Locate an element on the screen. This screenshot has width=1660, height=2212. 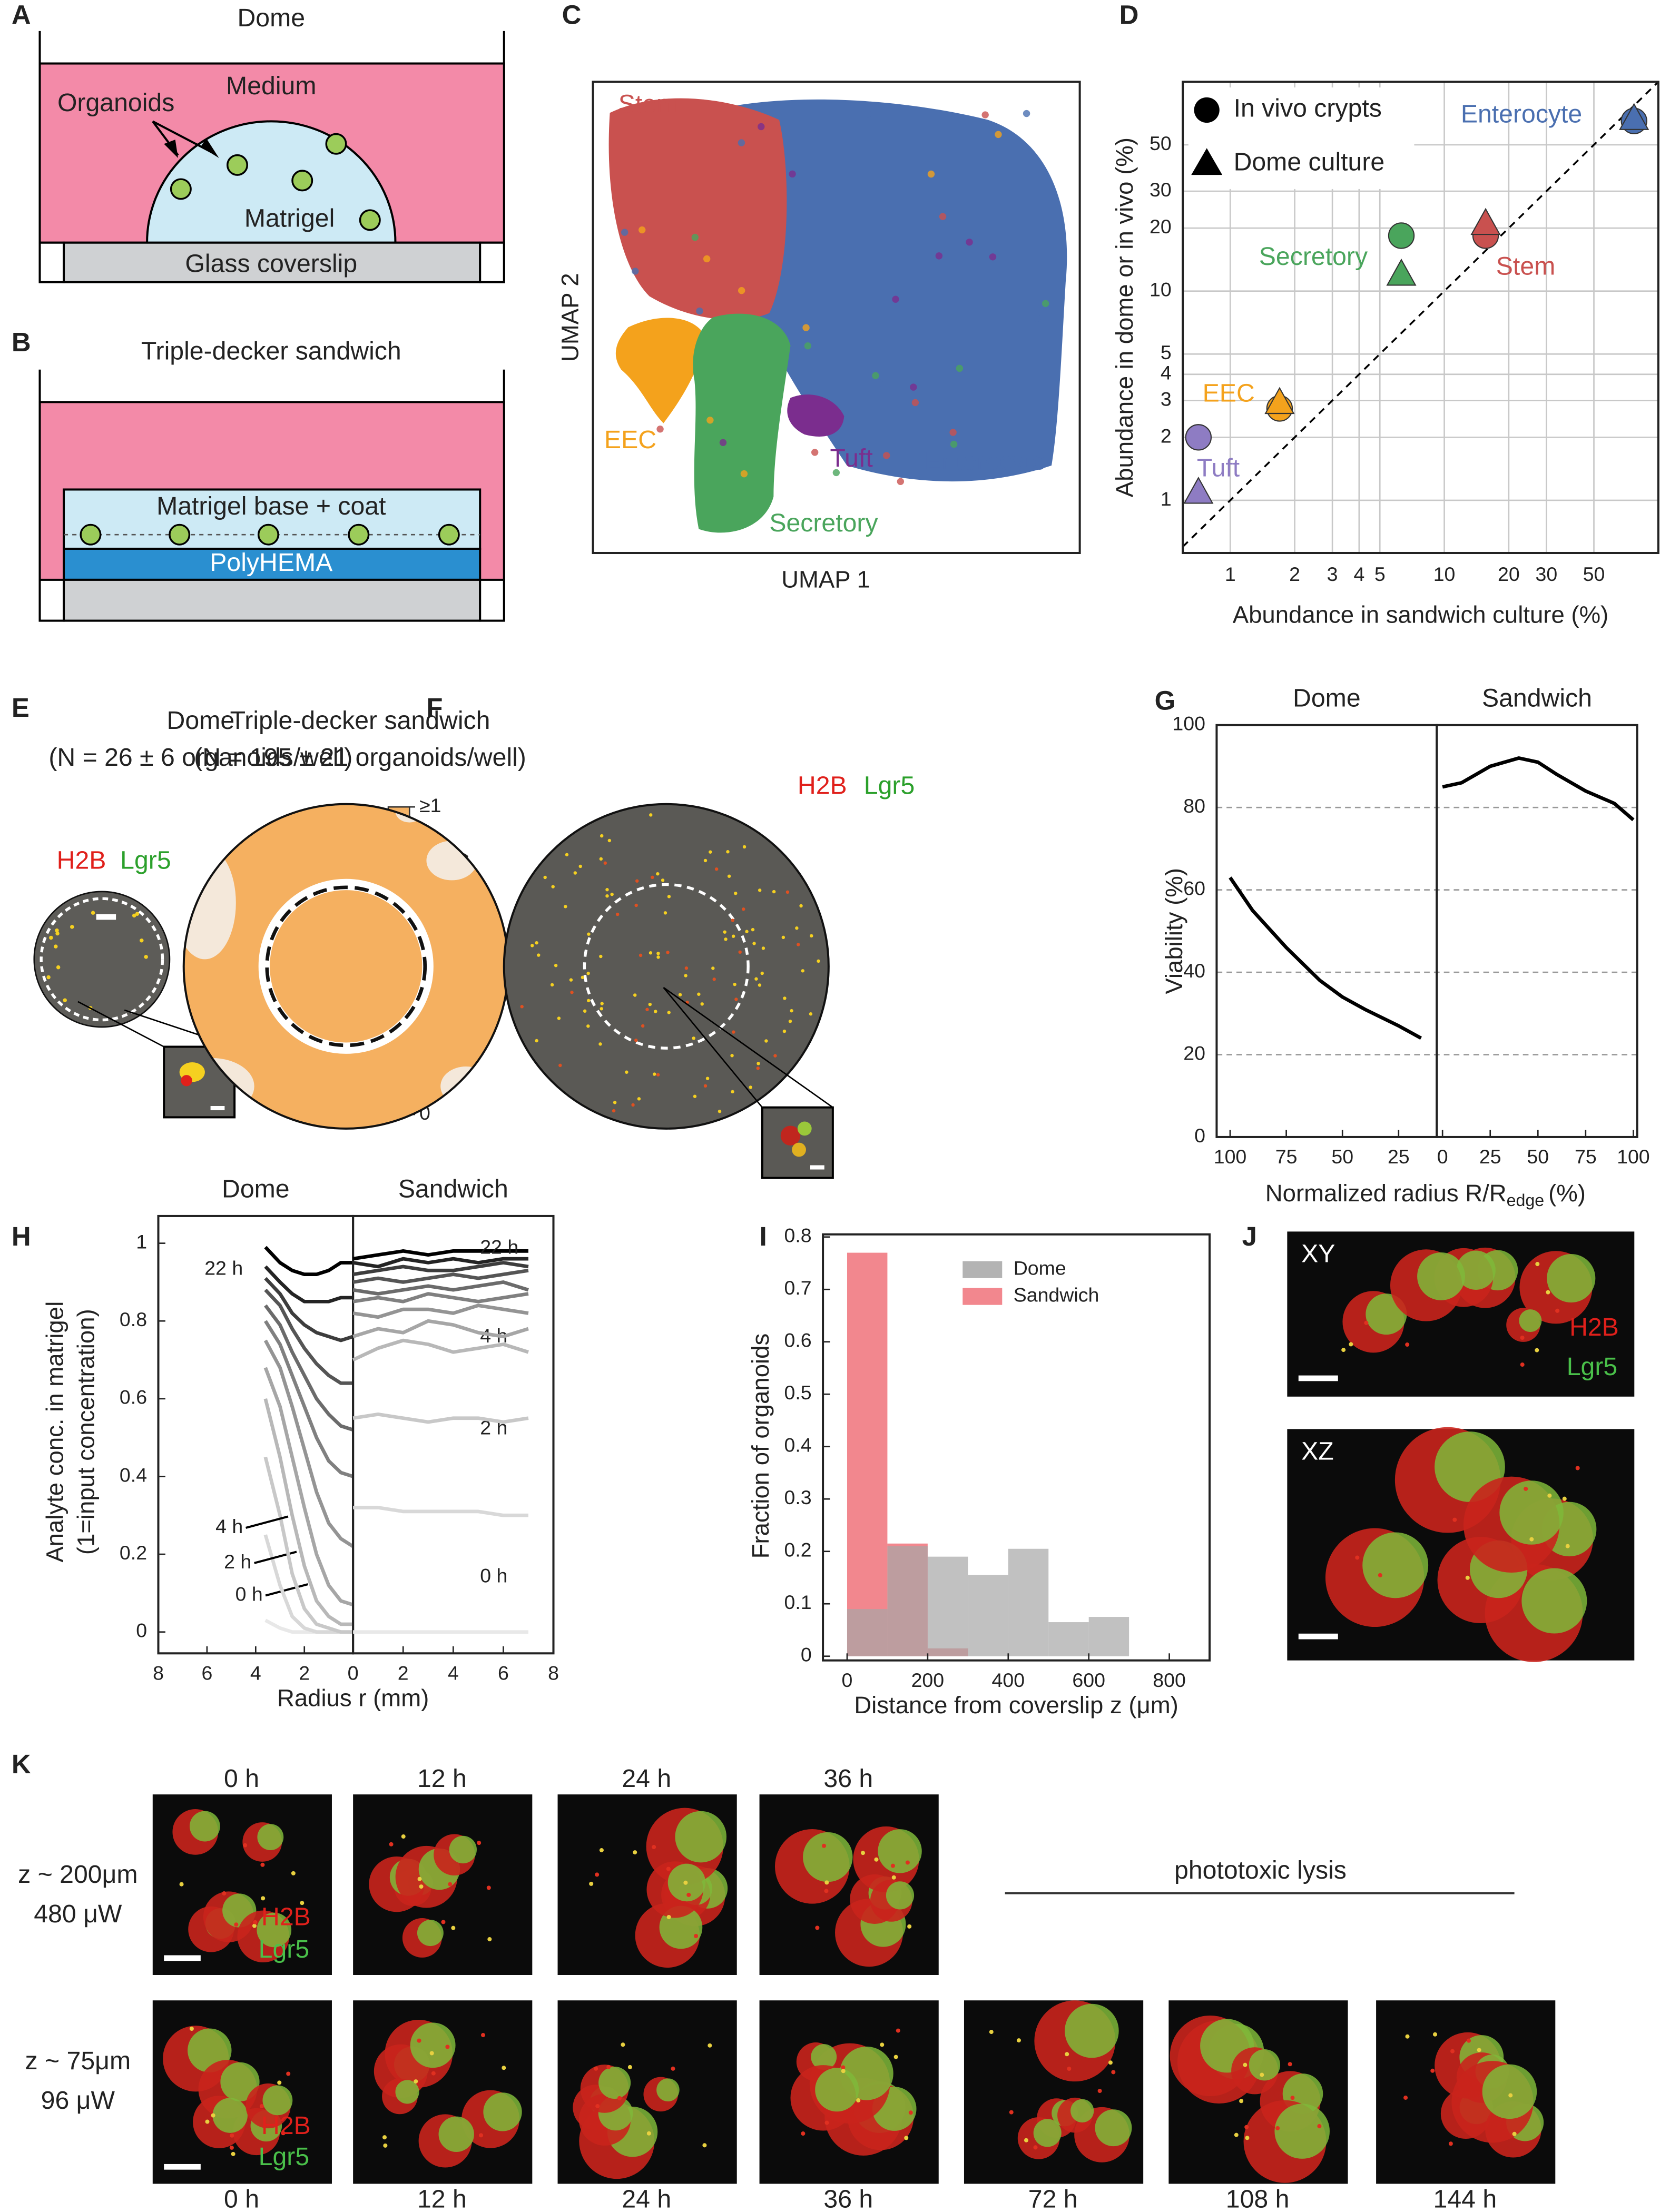
bar is located at coordinates (1069, 1639).